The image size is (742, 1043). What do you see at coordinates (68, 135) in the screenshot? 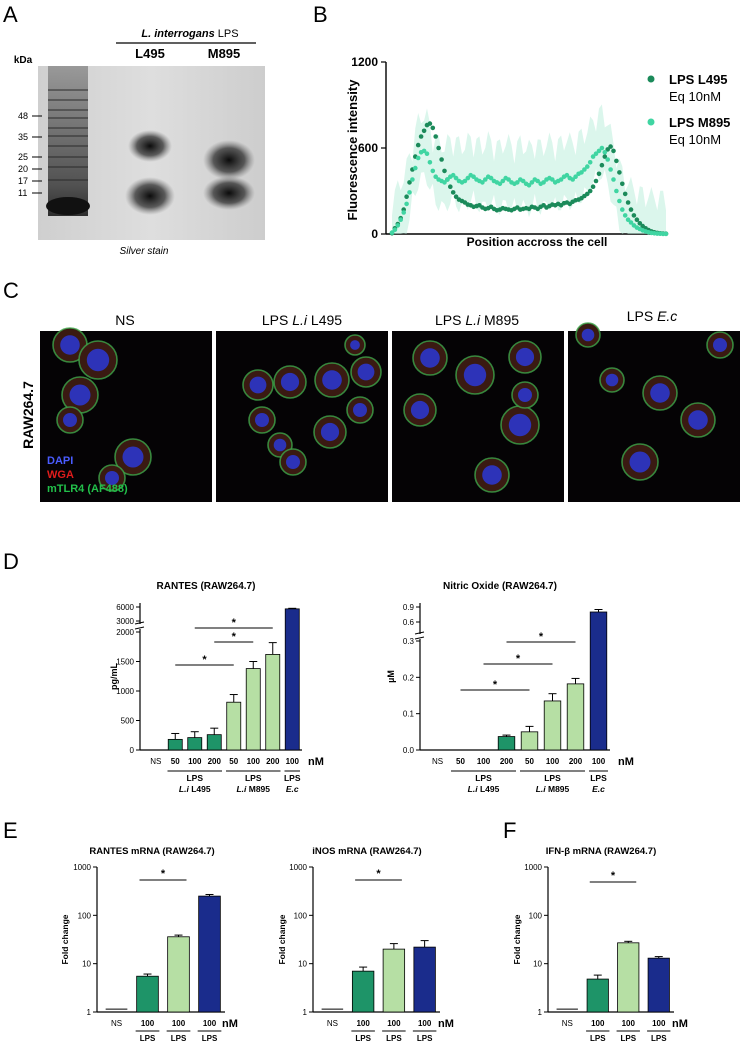
I see `ladder-bands` at bounding box center [68, 135].